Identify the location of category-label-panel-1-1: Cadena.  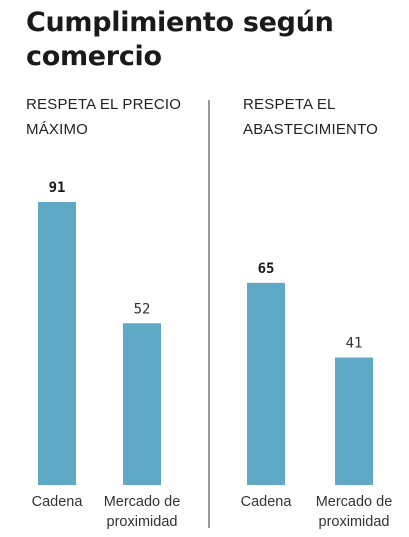
(58, 502).